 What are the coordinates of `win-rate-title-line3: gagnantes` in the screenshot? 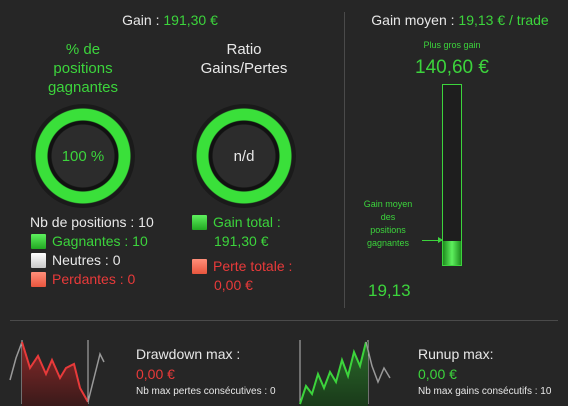 It's located at (83, 87).